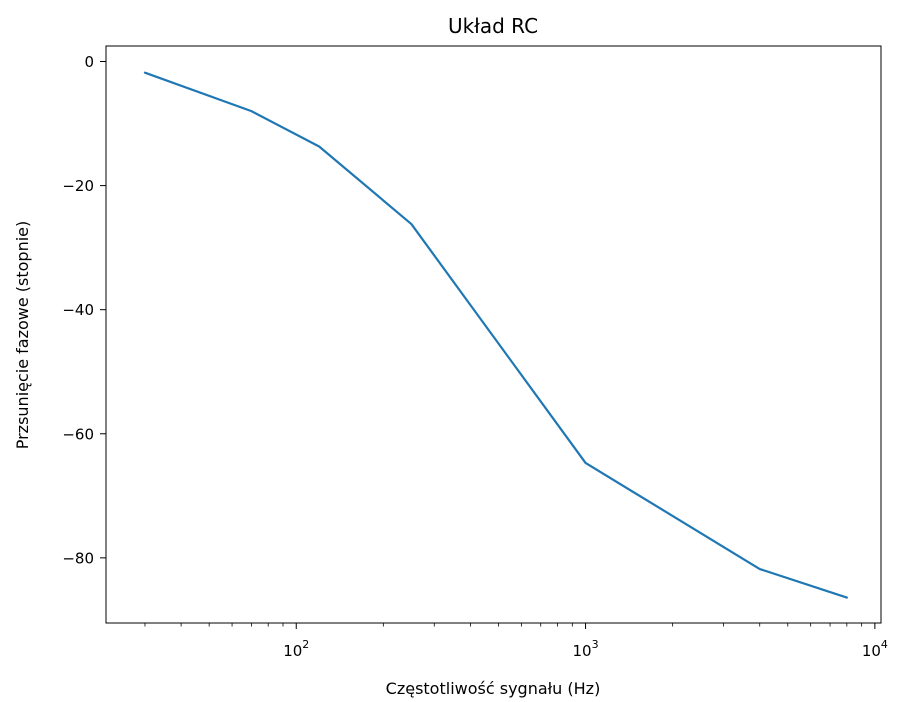 The image size is (902, 702). I want to click on x-tick-label: 10³, so click(586, 649).